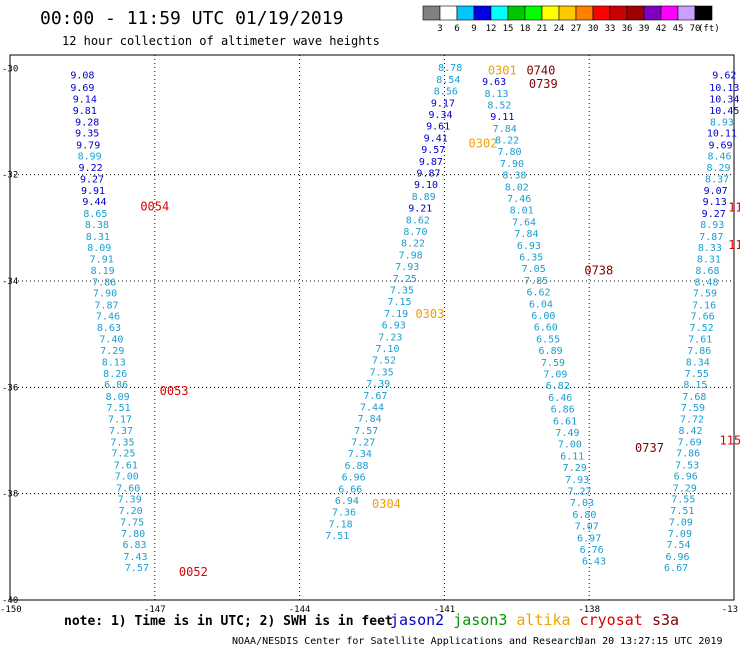 The height and width of the screenshot is (650, 740). I want to click on pass-time-label: 0739, so click(543, 84).